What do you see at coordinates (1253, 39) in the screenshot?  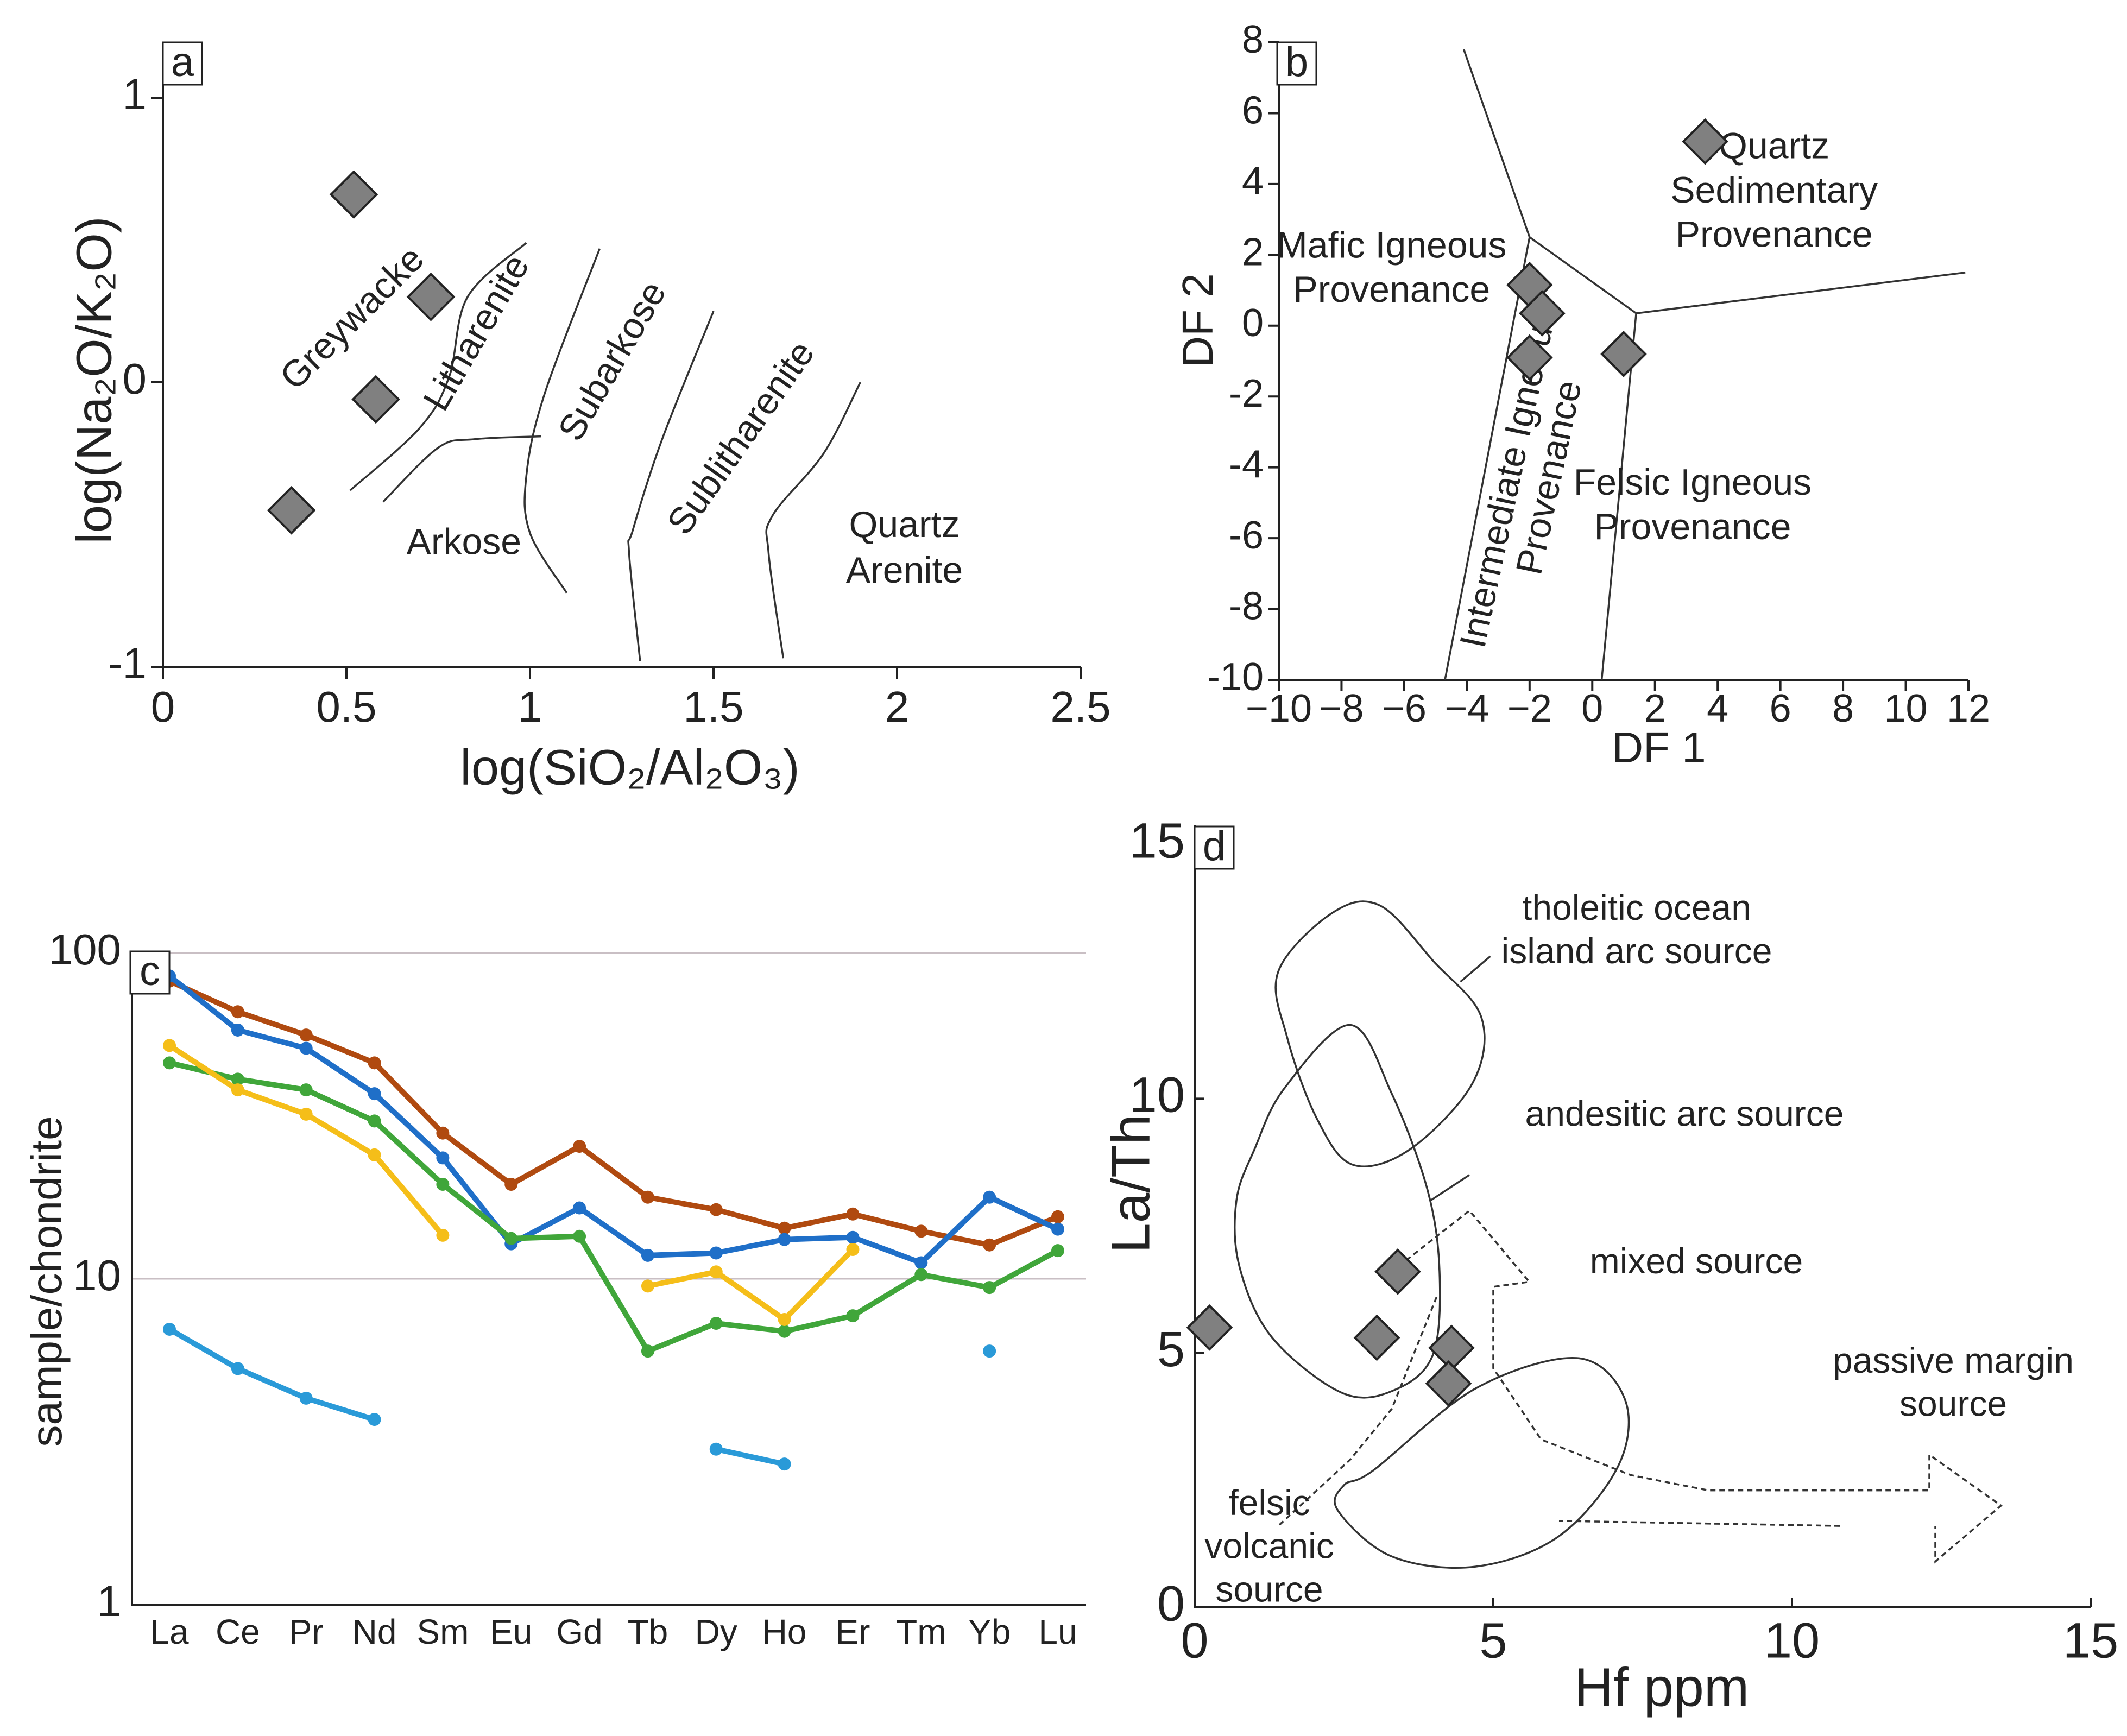 I see `y-tick-label: 8` at bounding box center [1253, 39].